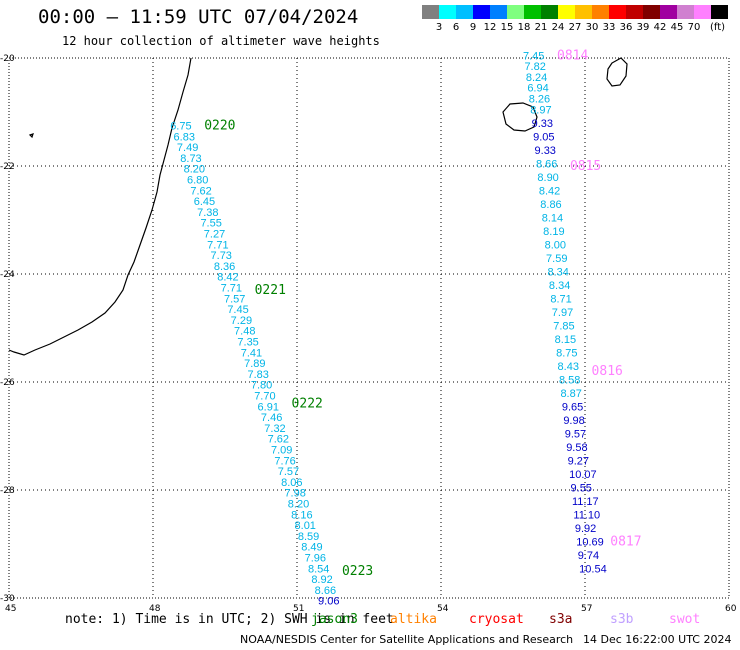  I want to click on wave-height-value: 7.29, so click(241, 321).